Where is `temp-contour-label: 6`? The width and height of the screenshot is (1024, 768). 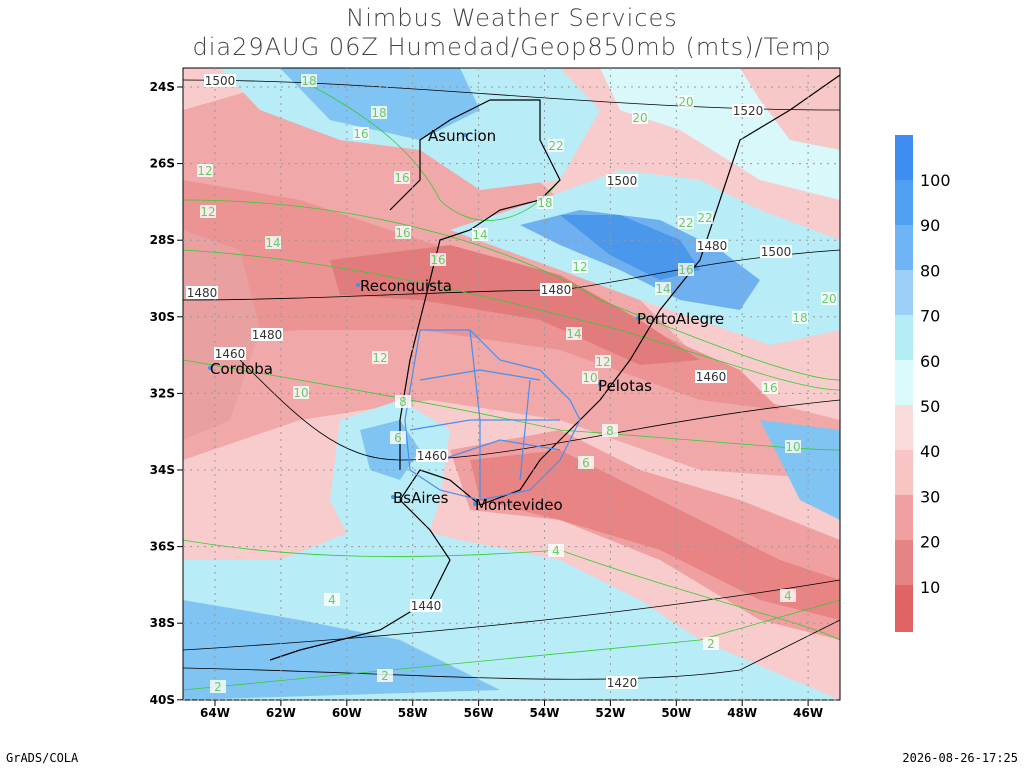 temp-contour-label: 6 is located at coordinates (586, 463).